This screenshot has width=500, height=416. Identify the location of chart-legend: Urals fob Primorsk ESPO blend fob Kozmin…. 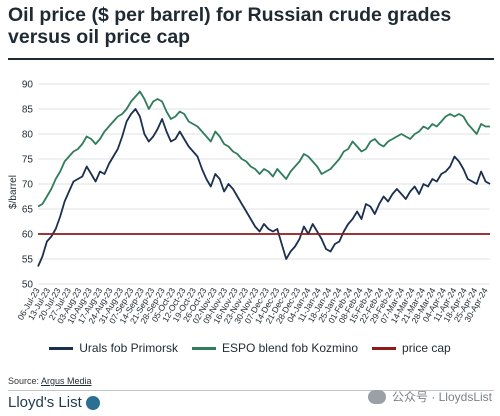
(250, 348).